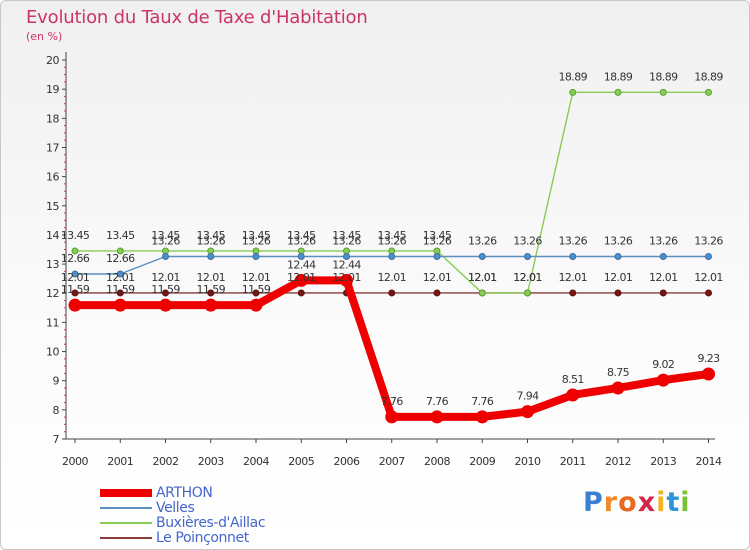 Image resolution: width=750 pixels, height=550 pixels. Describe the element at coordinates (52, 147) in the screenshot. I see `y-tick-label: 17` at that location.